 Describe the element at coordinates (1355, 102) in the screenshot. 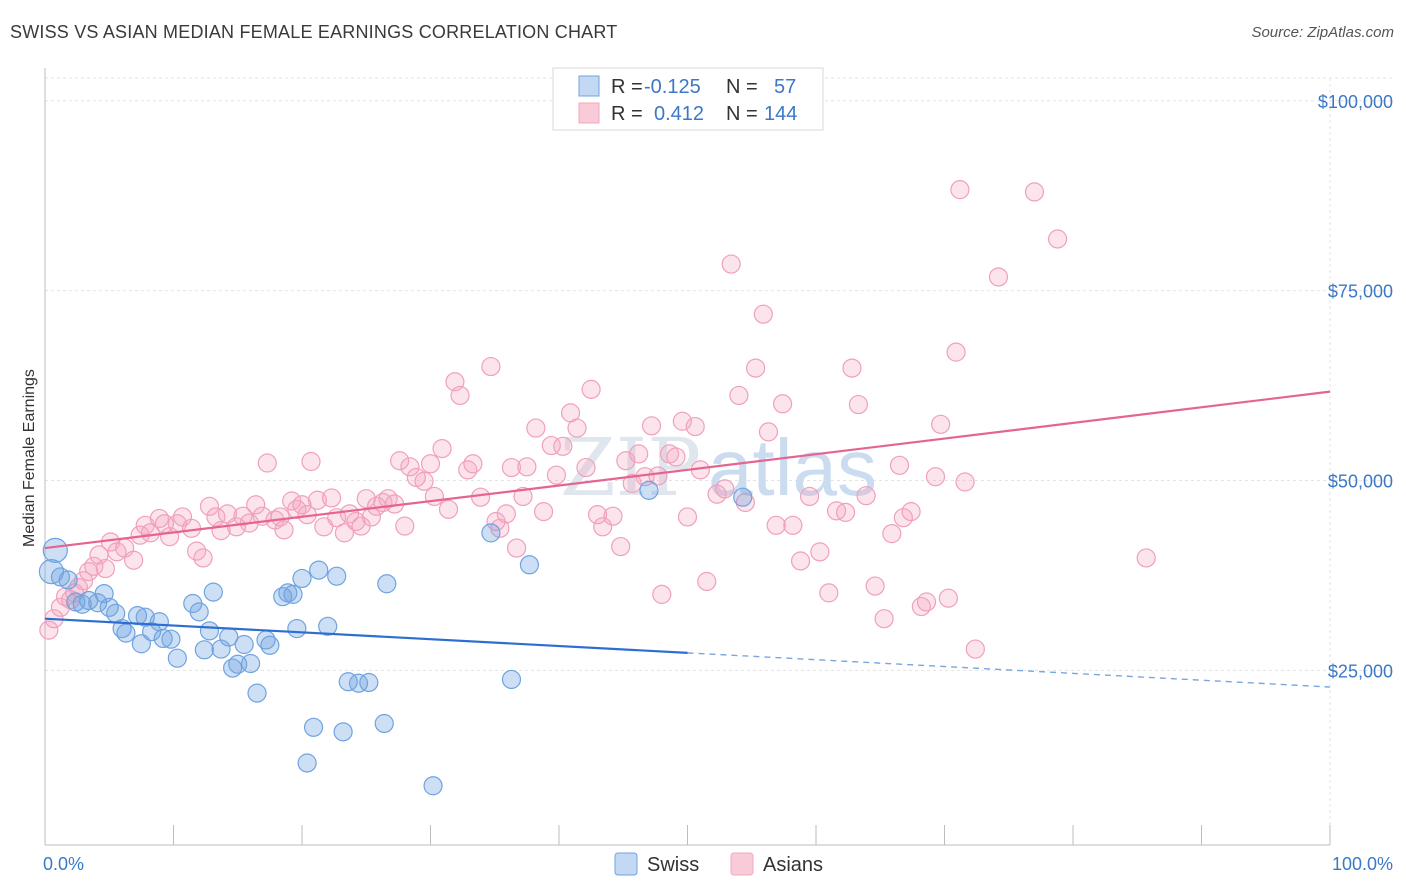

I see `y-tick-label: $100,000` at that location.